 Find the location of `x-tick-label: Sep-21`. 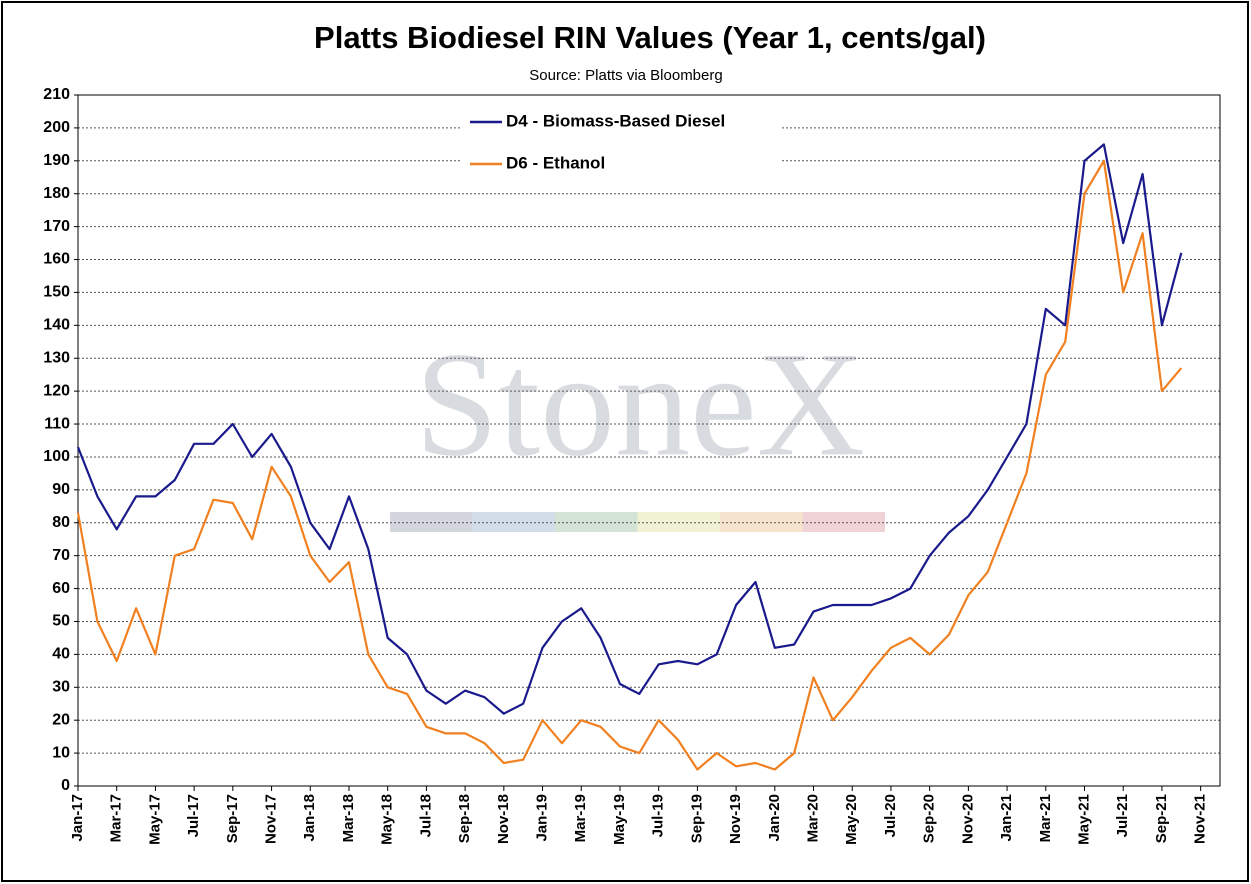

x-tick-label: Sep-21 is located at coordinates (1161, 818).